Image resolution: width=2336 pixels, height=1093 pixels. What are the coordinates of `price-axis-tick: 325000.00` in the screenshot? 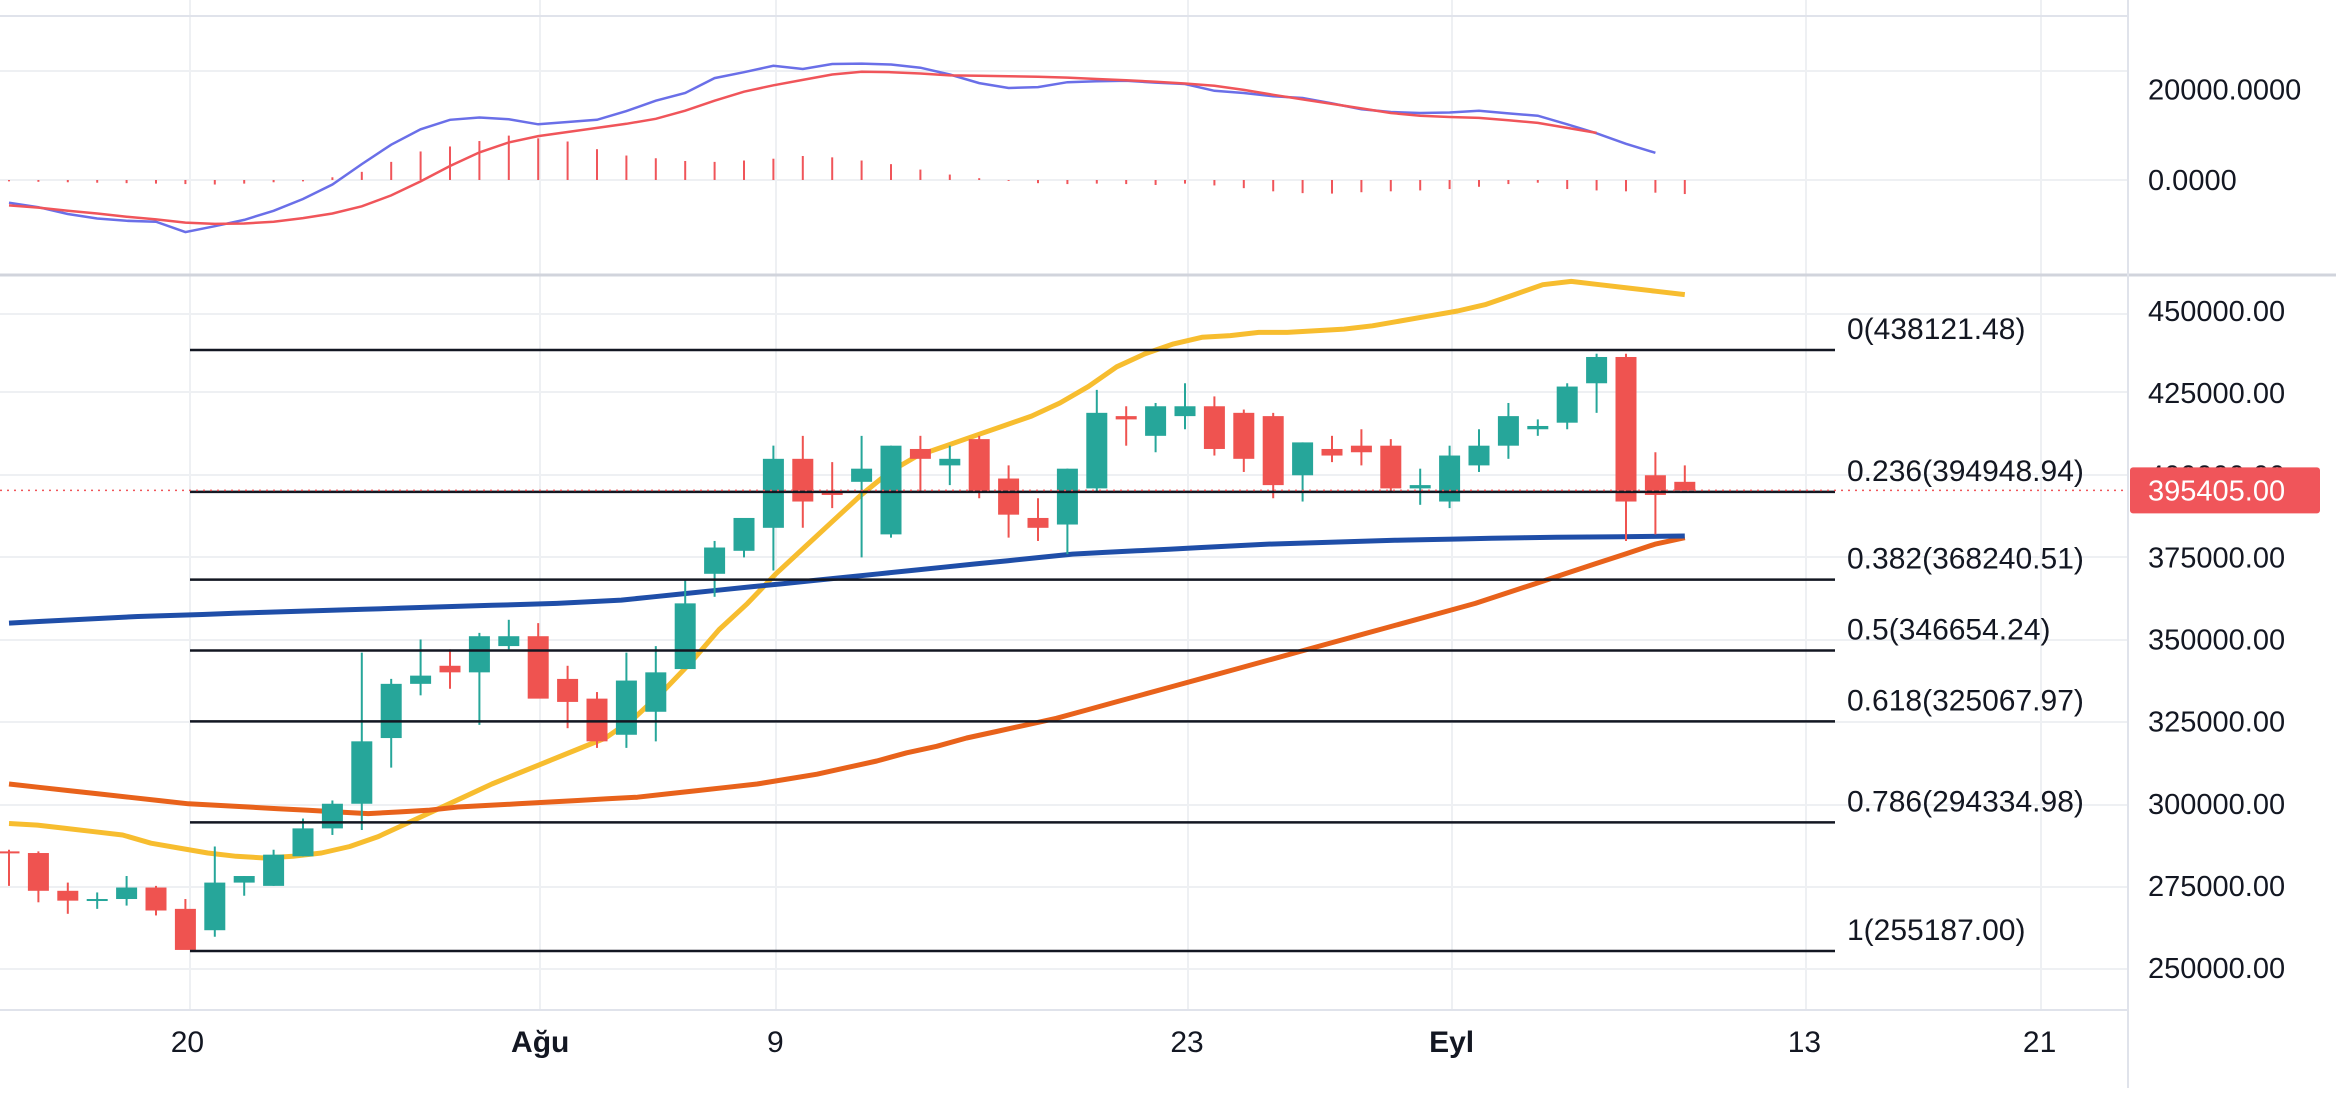 It's located at (2216, 723).